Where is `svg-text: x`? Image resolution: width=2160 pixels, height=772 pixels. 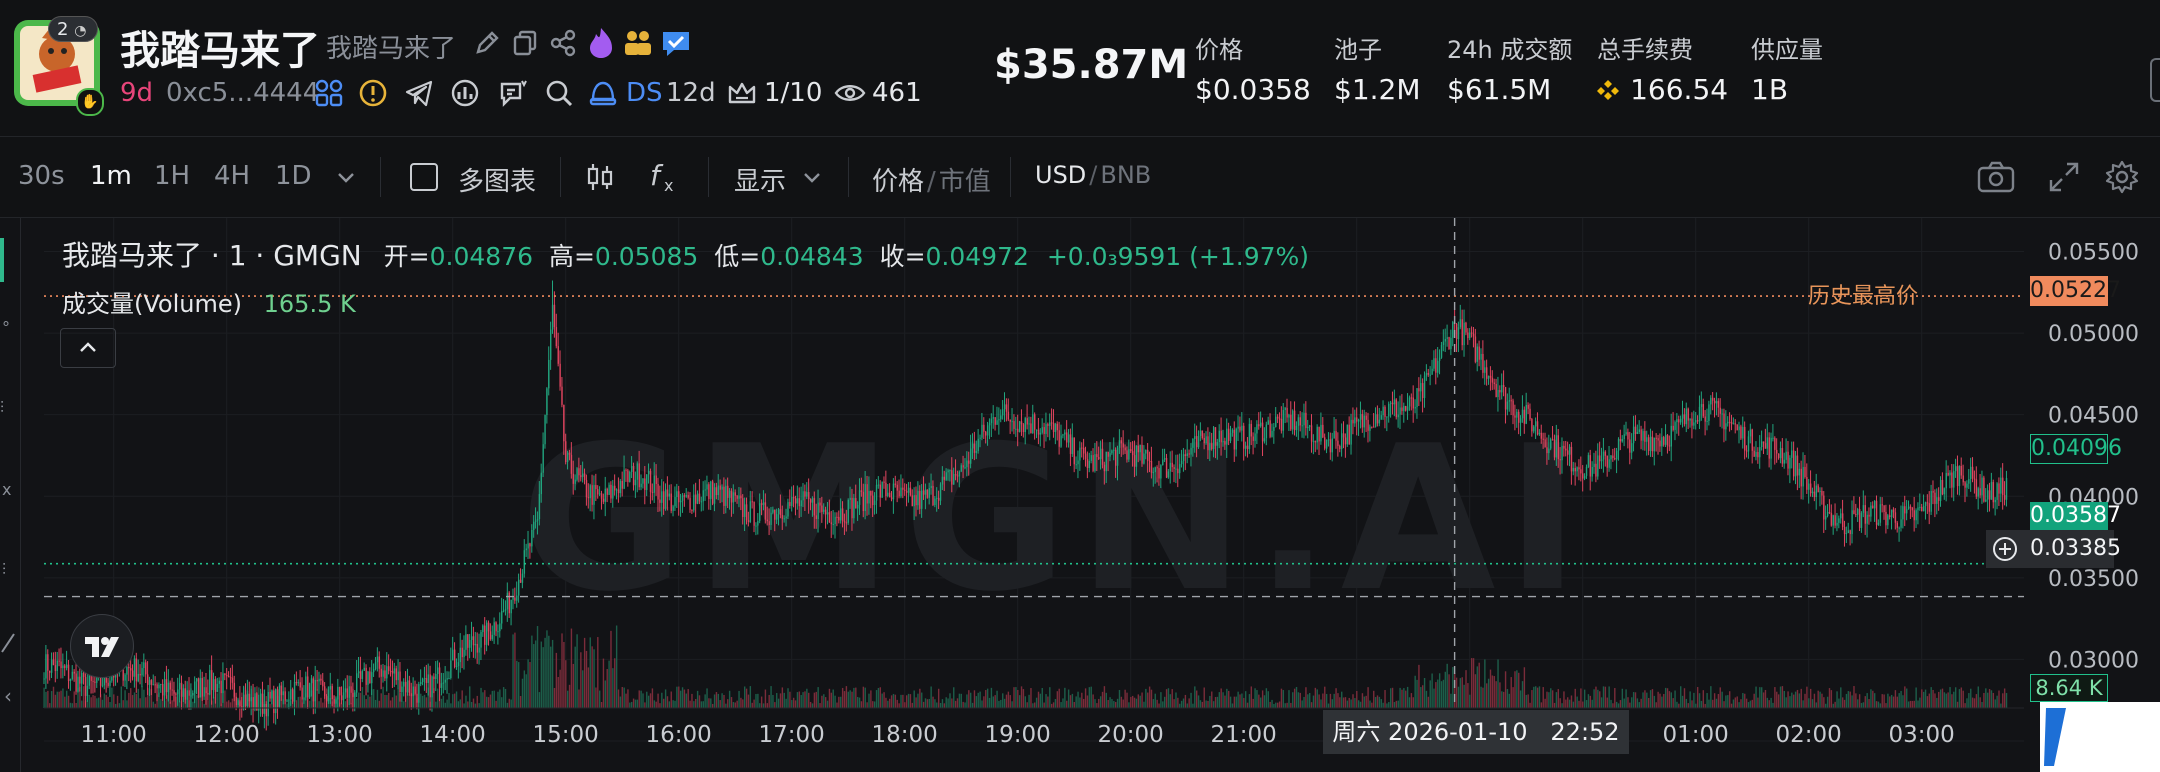
svg-text: x is located at coordinates (668, 185).